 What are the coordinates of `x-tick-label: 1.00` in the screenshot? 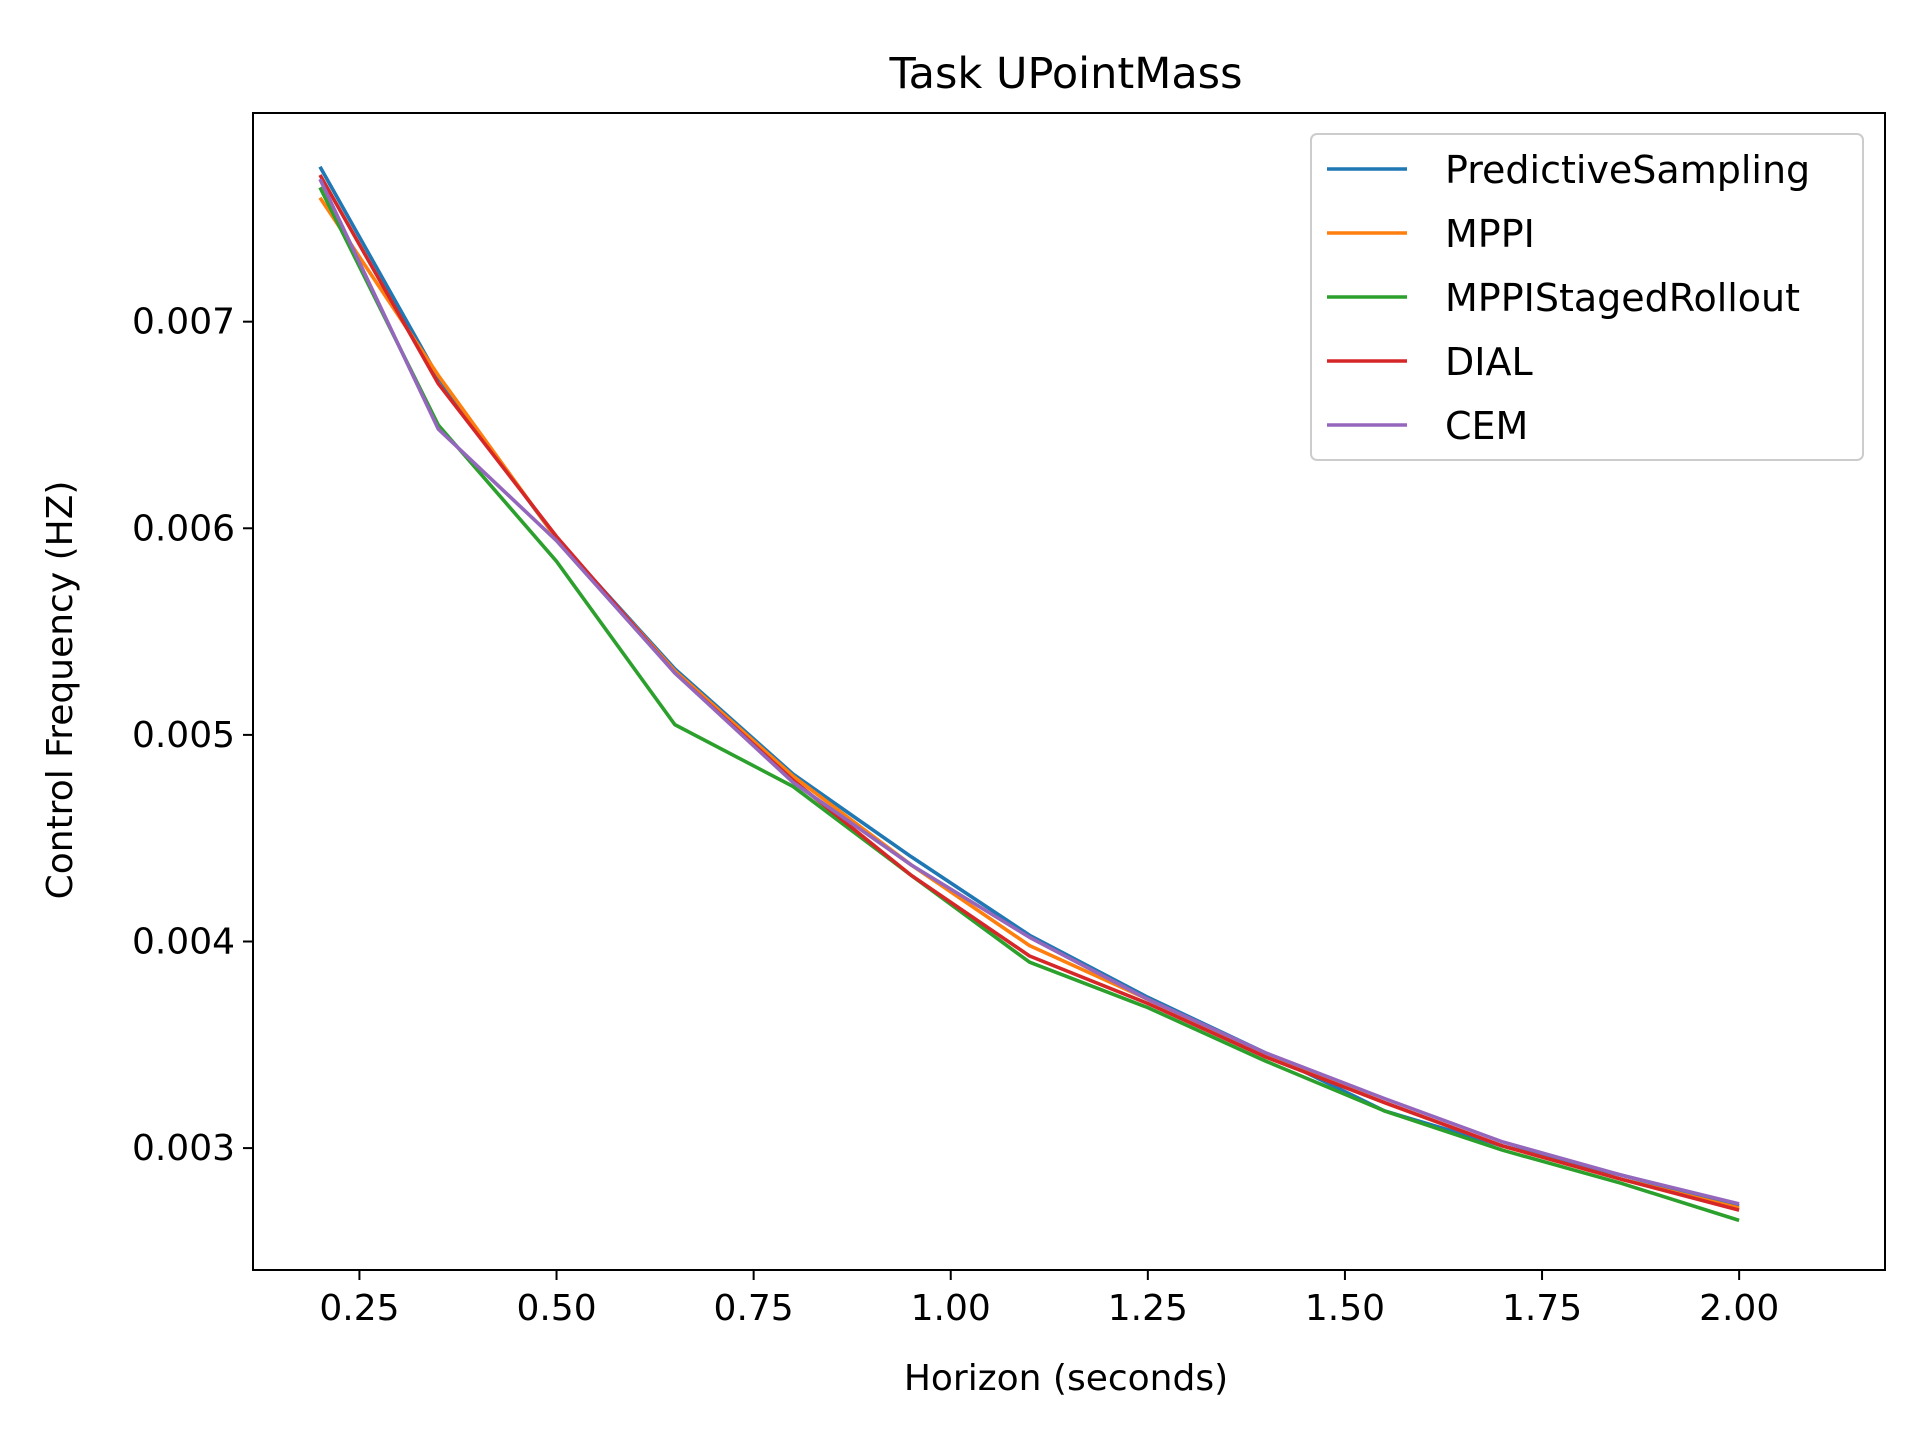 It's located at (951, 1308).